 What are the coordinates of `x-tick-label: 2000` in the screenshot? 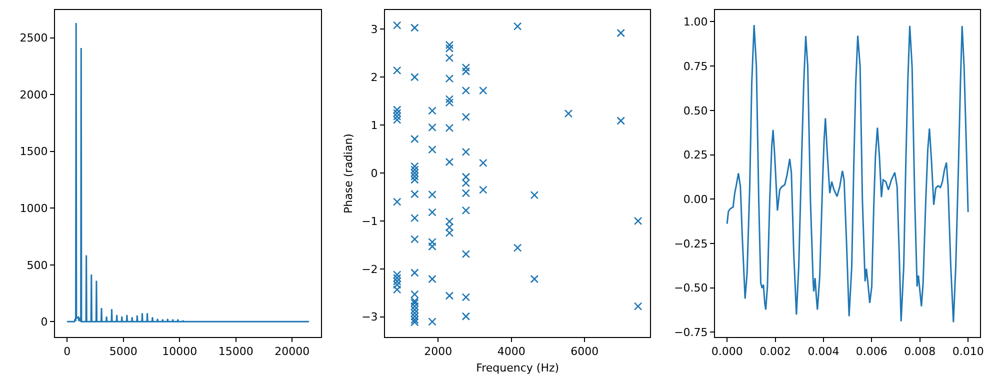 It's located at (438, 351).